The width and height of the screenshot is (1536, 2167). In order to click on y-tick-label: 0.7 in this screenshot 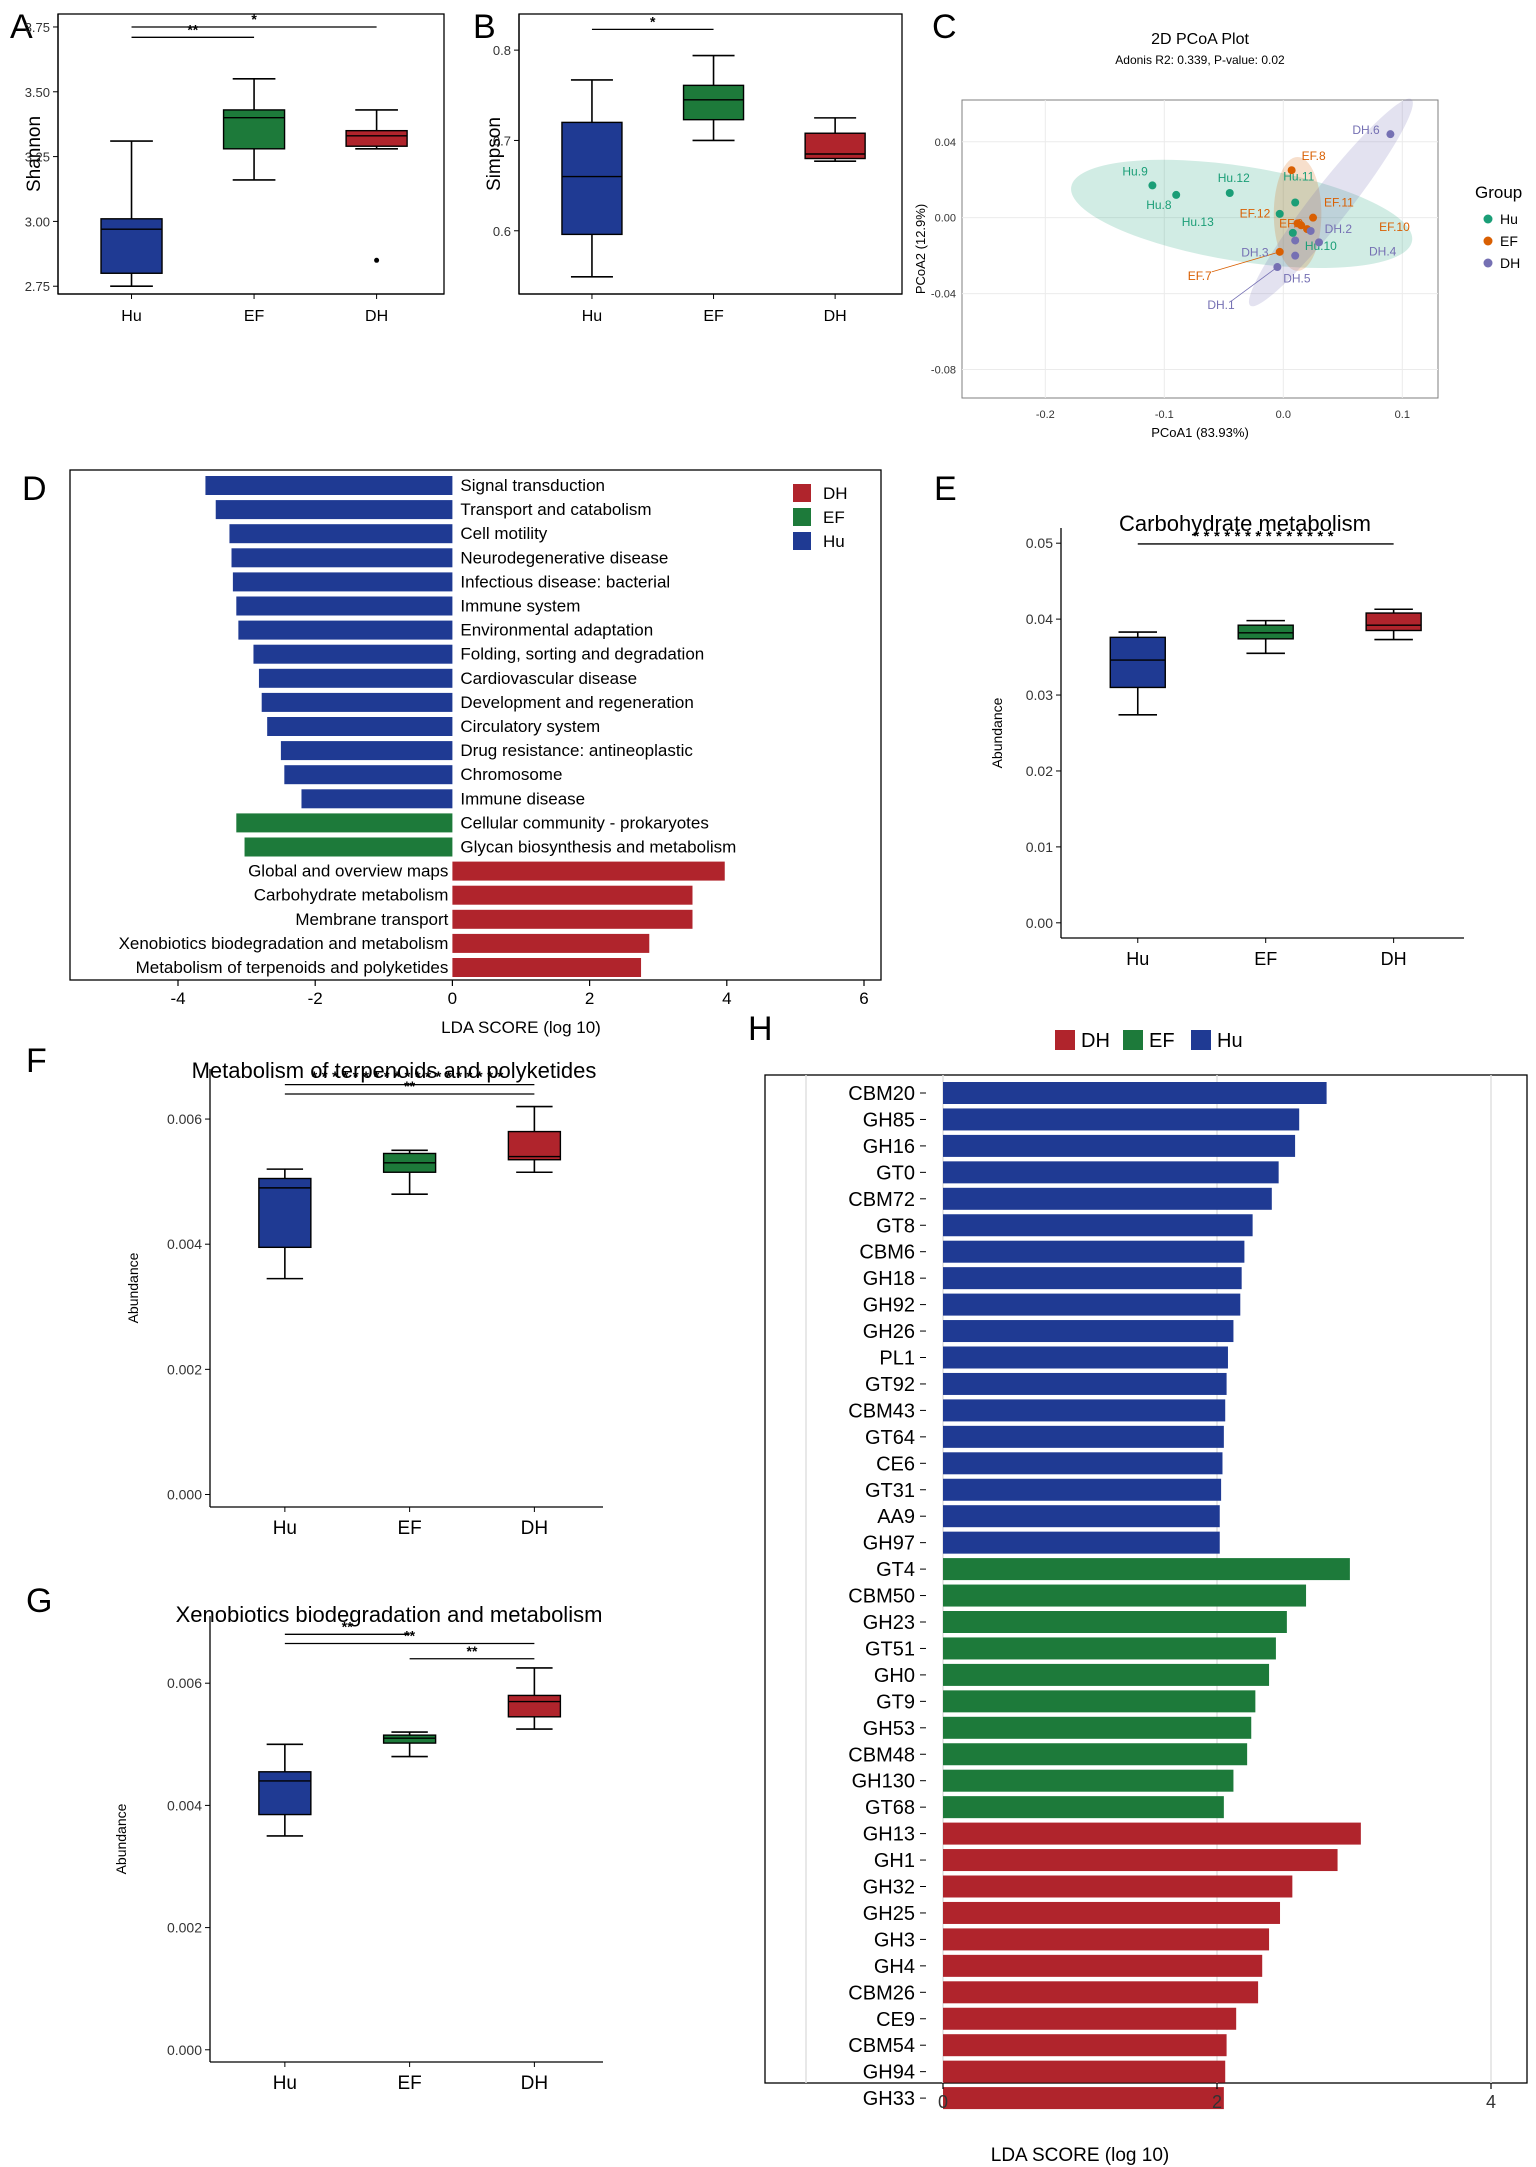, I will do `click(502, 140)`.